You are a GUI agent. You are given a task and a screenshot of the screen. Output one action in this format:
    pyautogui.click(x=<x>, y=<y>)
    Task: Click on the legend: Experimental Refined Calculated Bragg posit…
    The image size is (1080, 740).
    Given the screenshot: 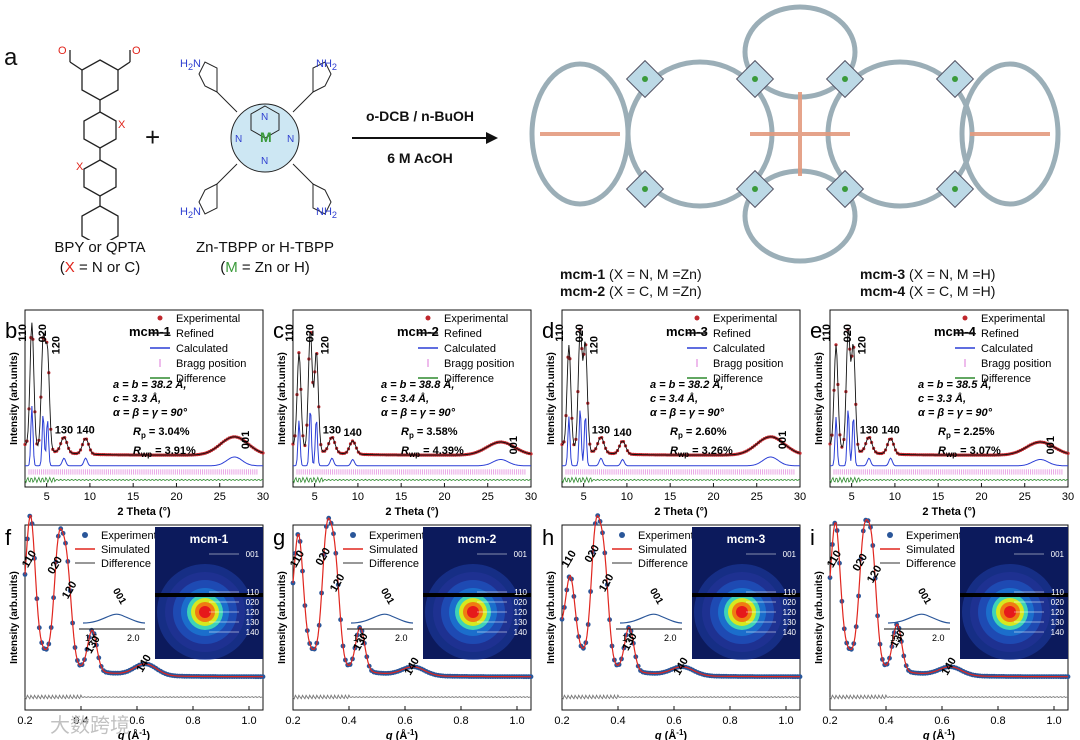 What is the action you would take?
    pyautogui.click(x=735, y=349)
    